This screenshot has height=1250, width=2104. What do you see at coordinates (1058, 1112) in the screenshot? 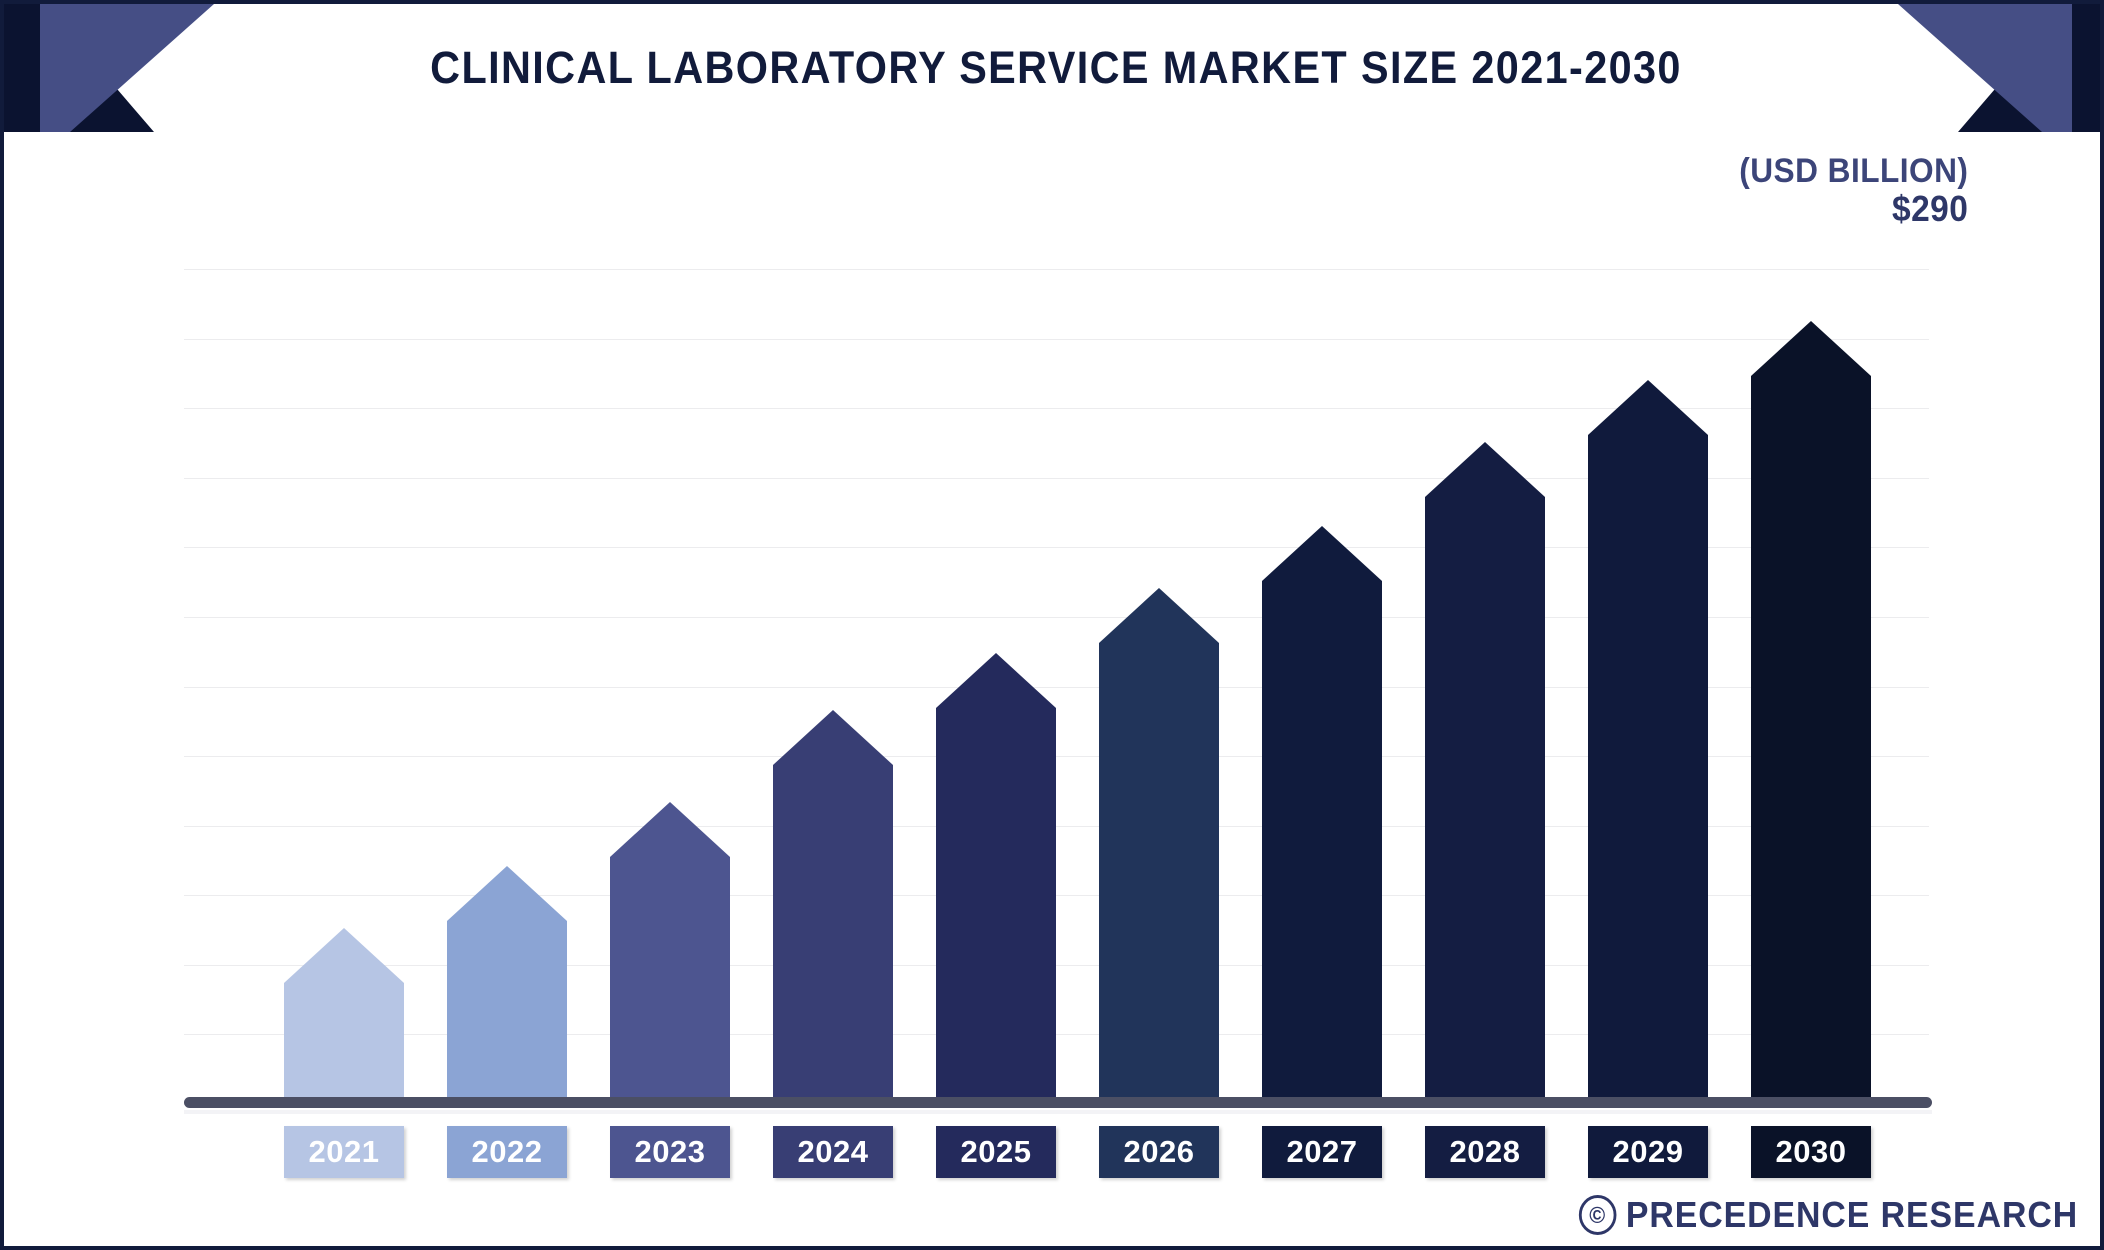
I see `baseline-shadow` at bounding box center [1058, 1112].